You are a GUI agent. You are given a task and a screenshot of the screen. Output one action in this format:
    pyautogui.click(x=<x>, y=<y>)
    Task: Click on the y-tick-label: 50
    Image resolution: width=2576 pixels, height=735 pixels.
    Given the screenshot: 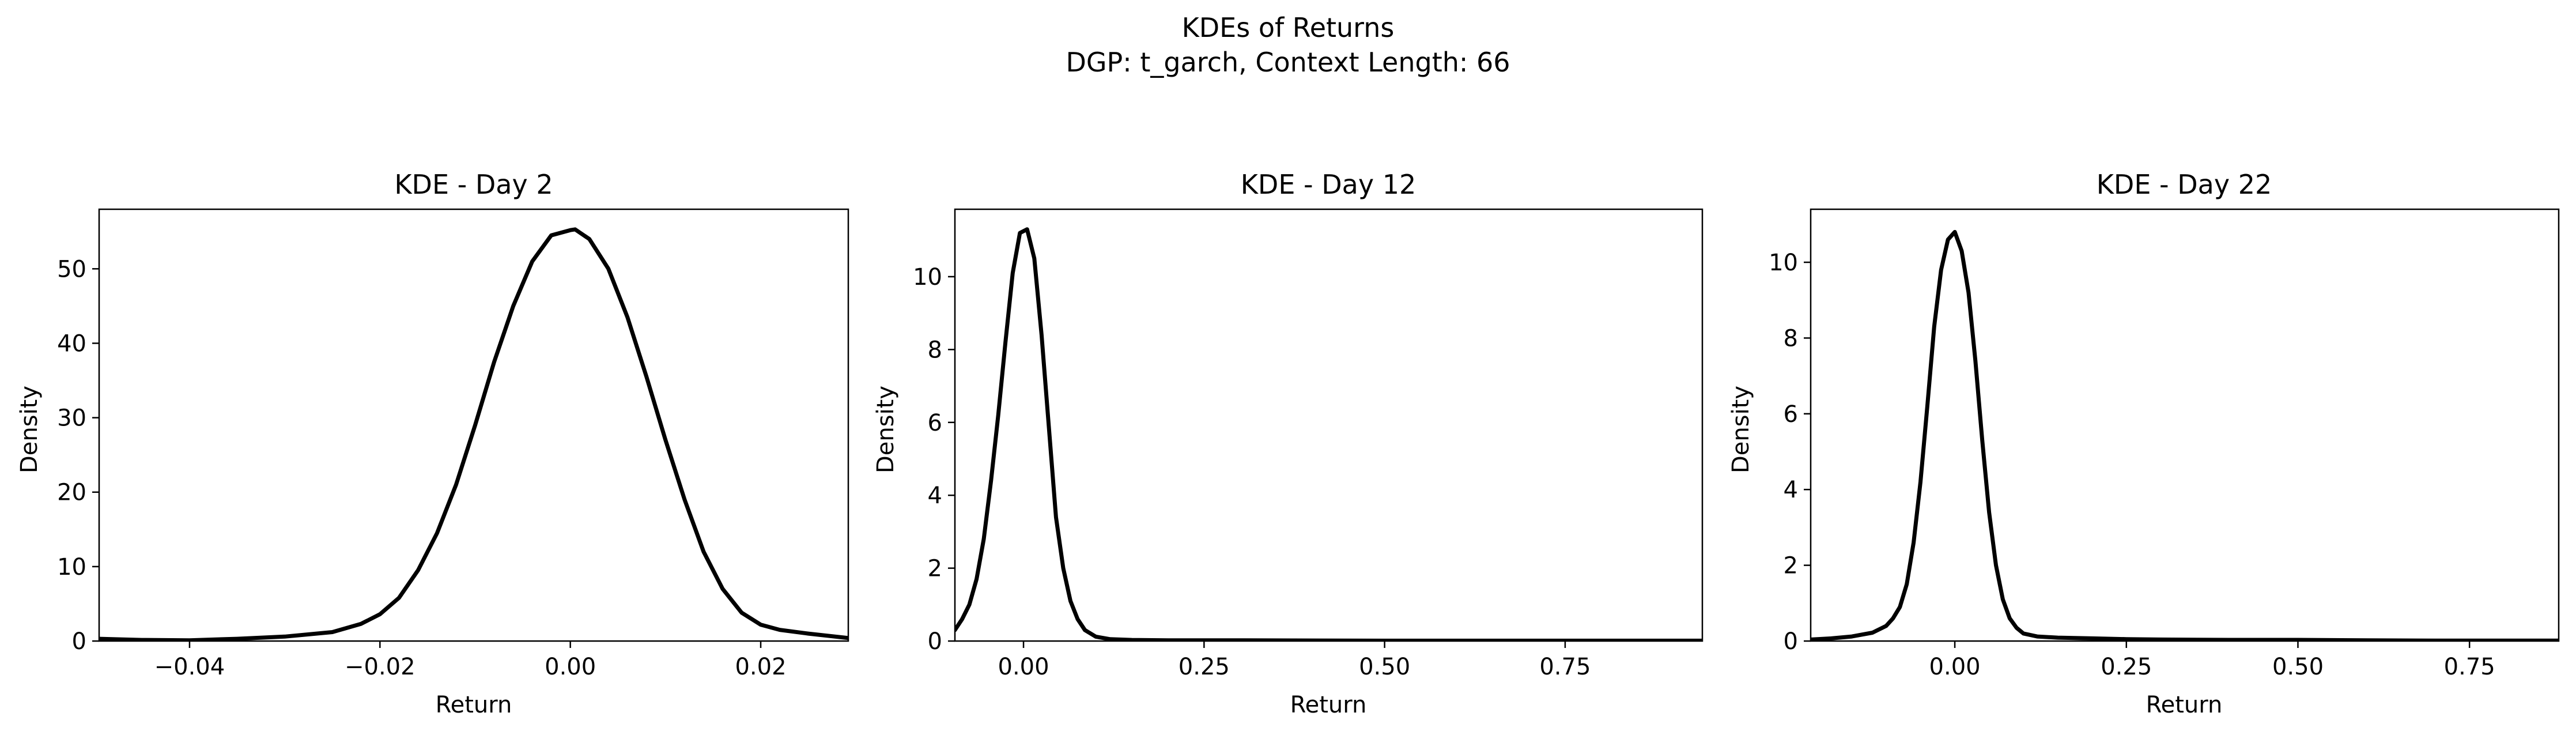 What is the action you would take?
    pyautogui.click(x=71, y=269)
    